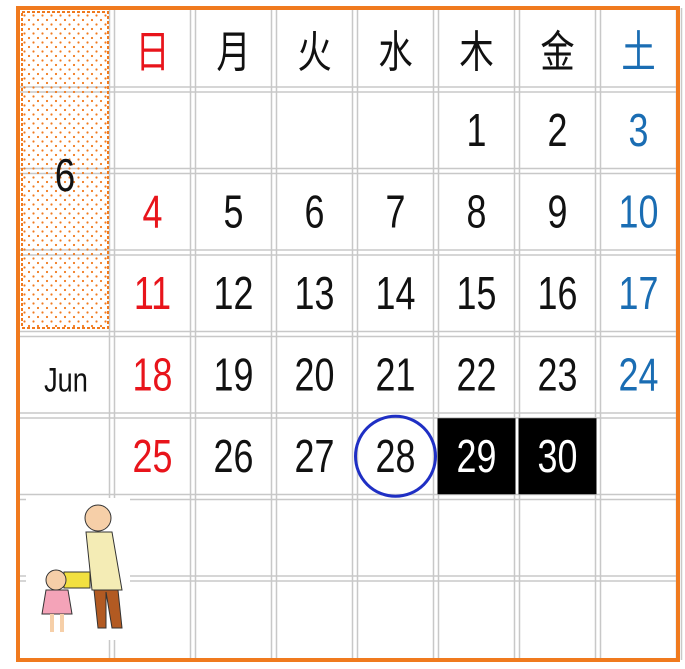 This screenshot has height=669, width=685. Describe the element at coordinates (234, 211) in the screenshot. I see `day-number: 5` at that location.